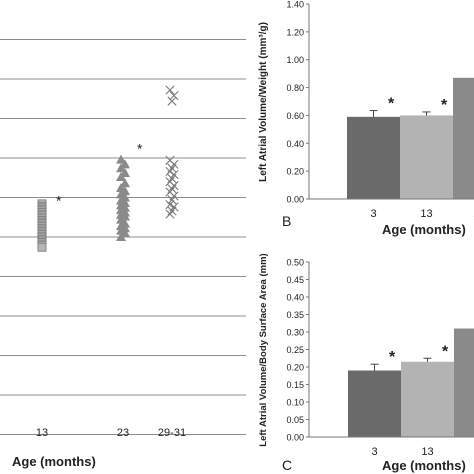  I want to click on bar-b-x-axis-label: Age (months), so click(424, 229).